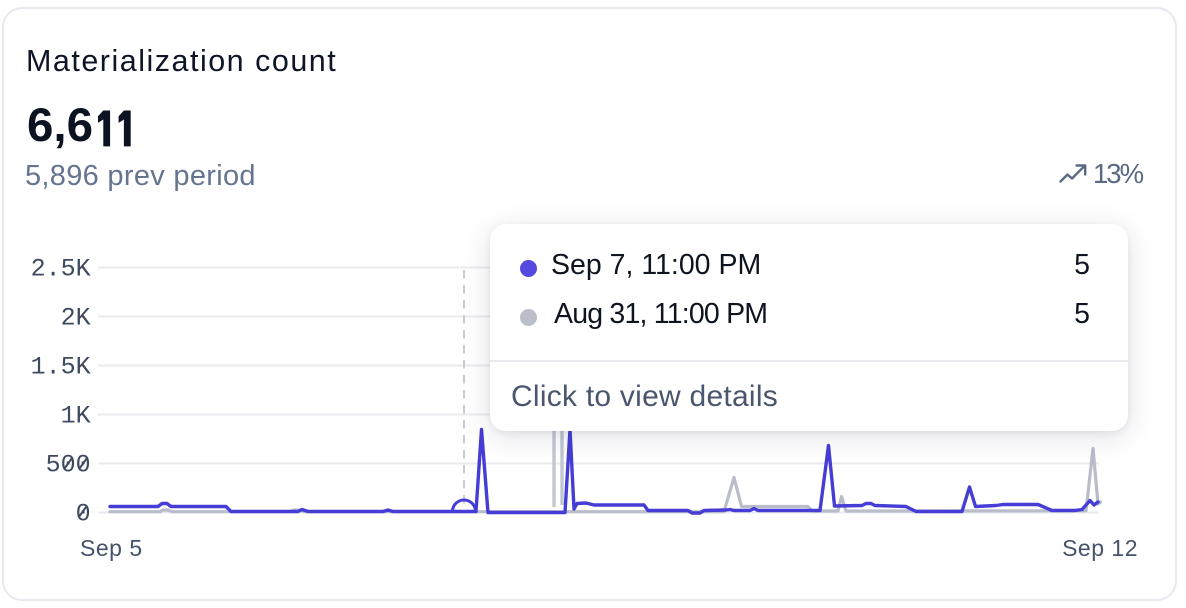 This screenshot has width=1186, height=608. I want to click on svg-text: 1.5K, so click(61, 367).